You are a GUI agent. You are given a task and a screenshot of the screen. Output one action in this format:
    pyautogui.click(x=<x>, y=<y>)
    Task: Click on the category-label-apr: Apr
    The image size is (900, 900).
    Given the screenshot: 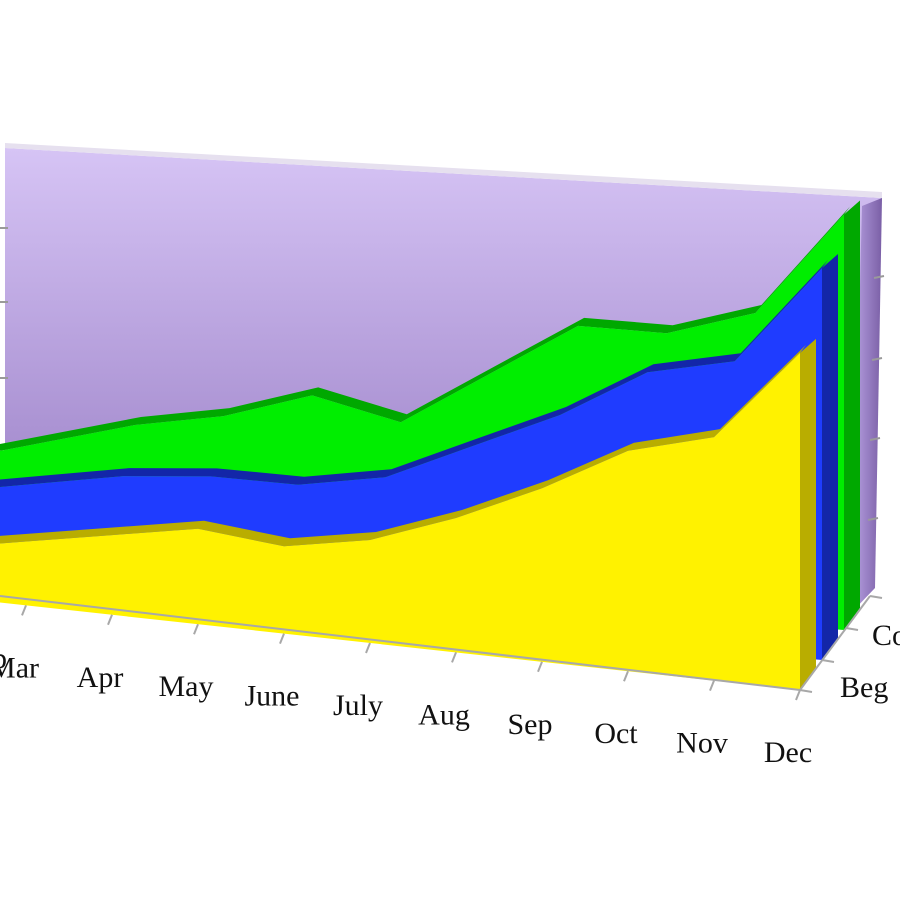 What is the action you would take?
    pyautogui.click(x=100, y=677)
    